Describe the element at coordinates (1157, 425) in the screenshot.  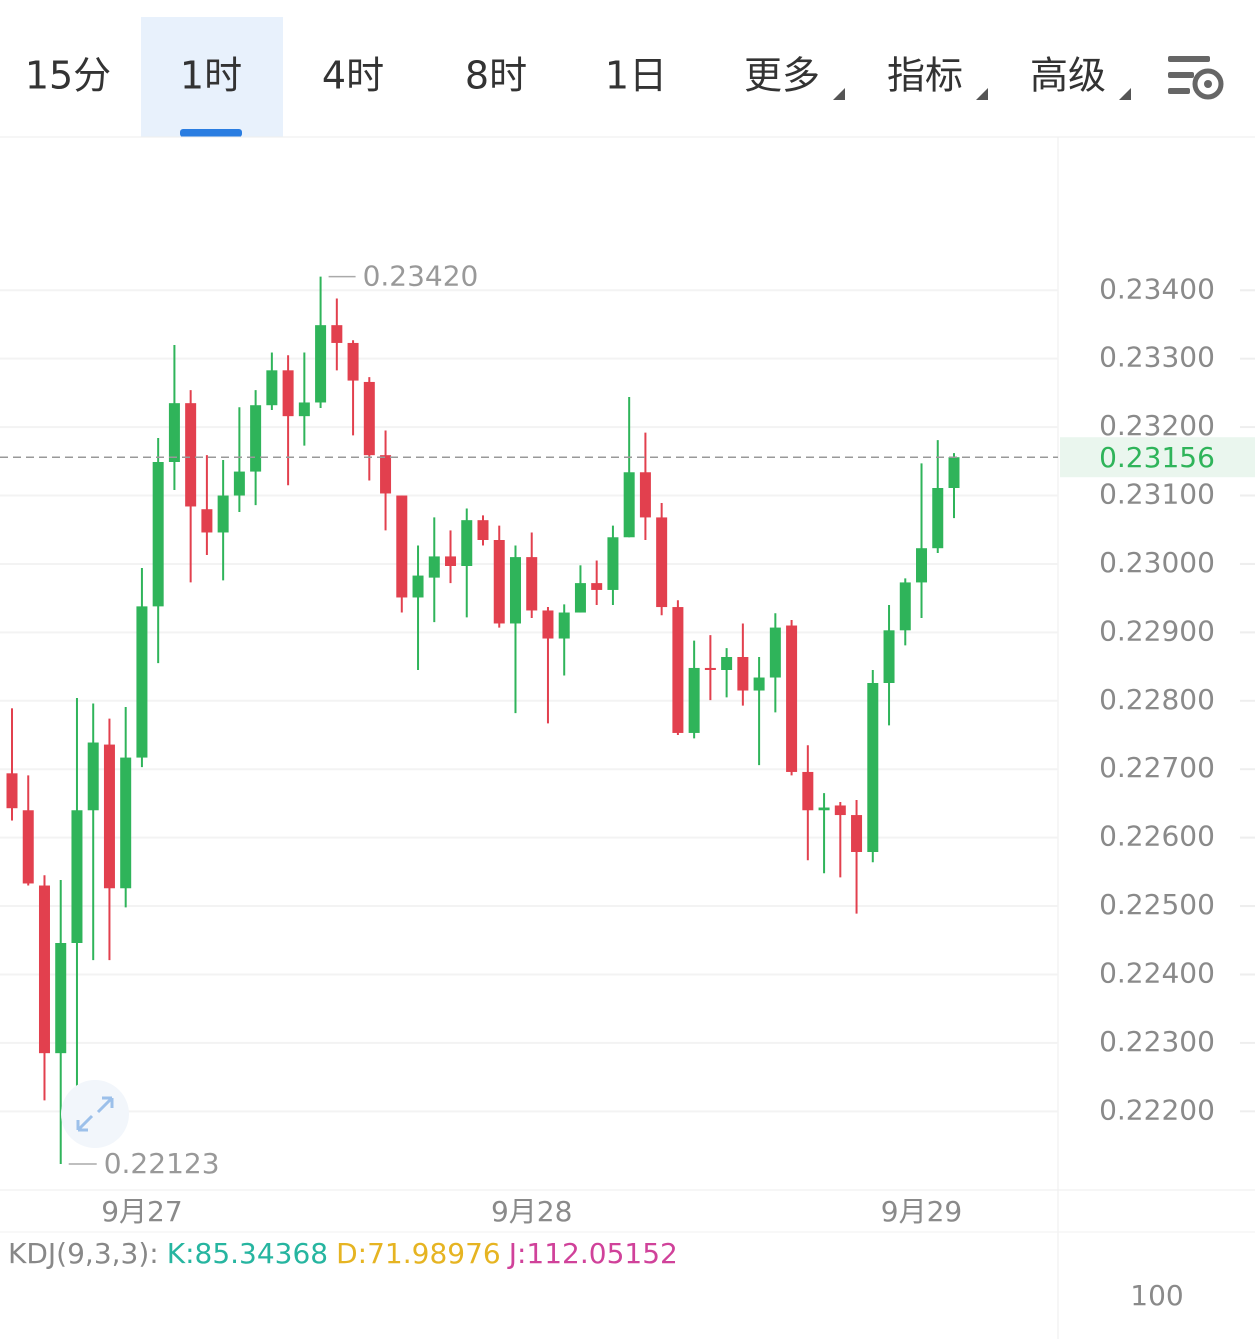
I see `y-tick-label: 0.23200` at that location.